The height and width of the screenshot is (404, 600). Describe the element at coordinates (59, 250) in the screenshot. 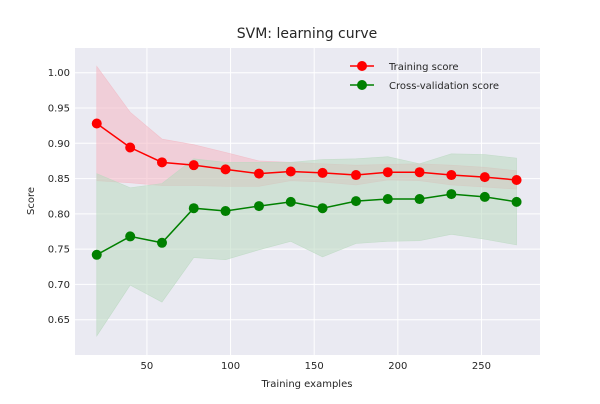

I see `y-tick-label: 0.75` at that location.